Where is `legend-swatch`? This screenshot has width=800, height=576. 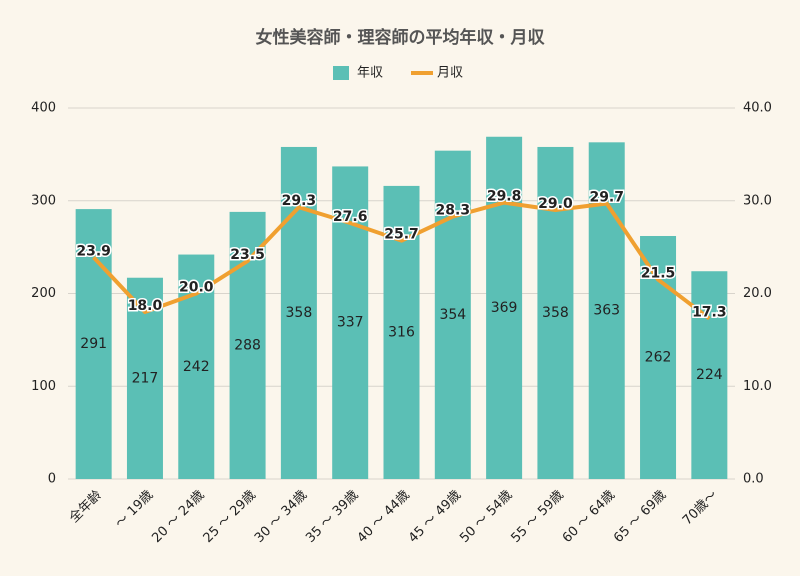 legend-swatch is located at coordinates (341, 73).